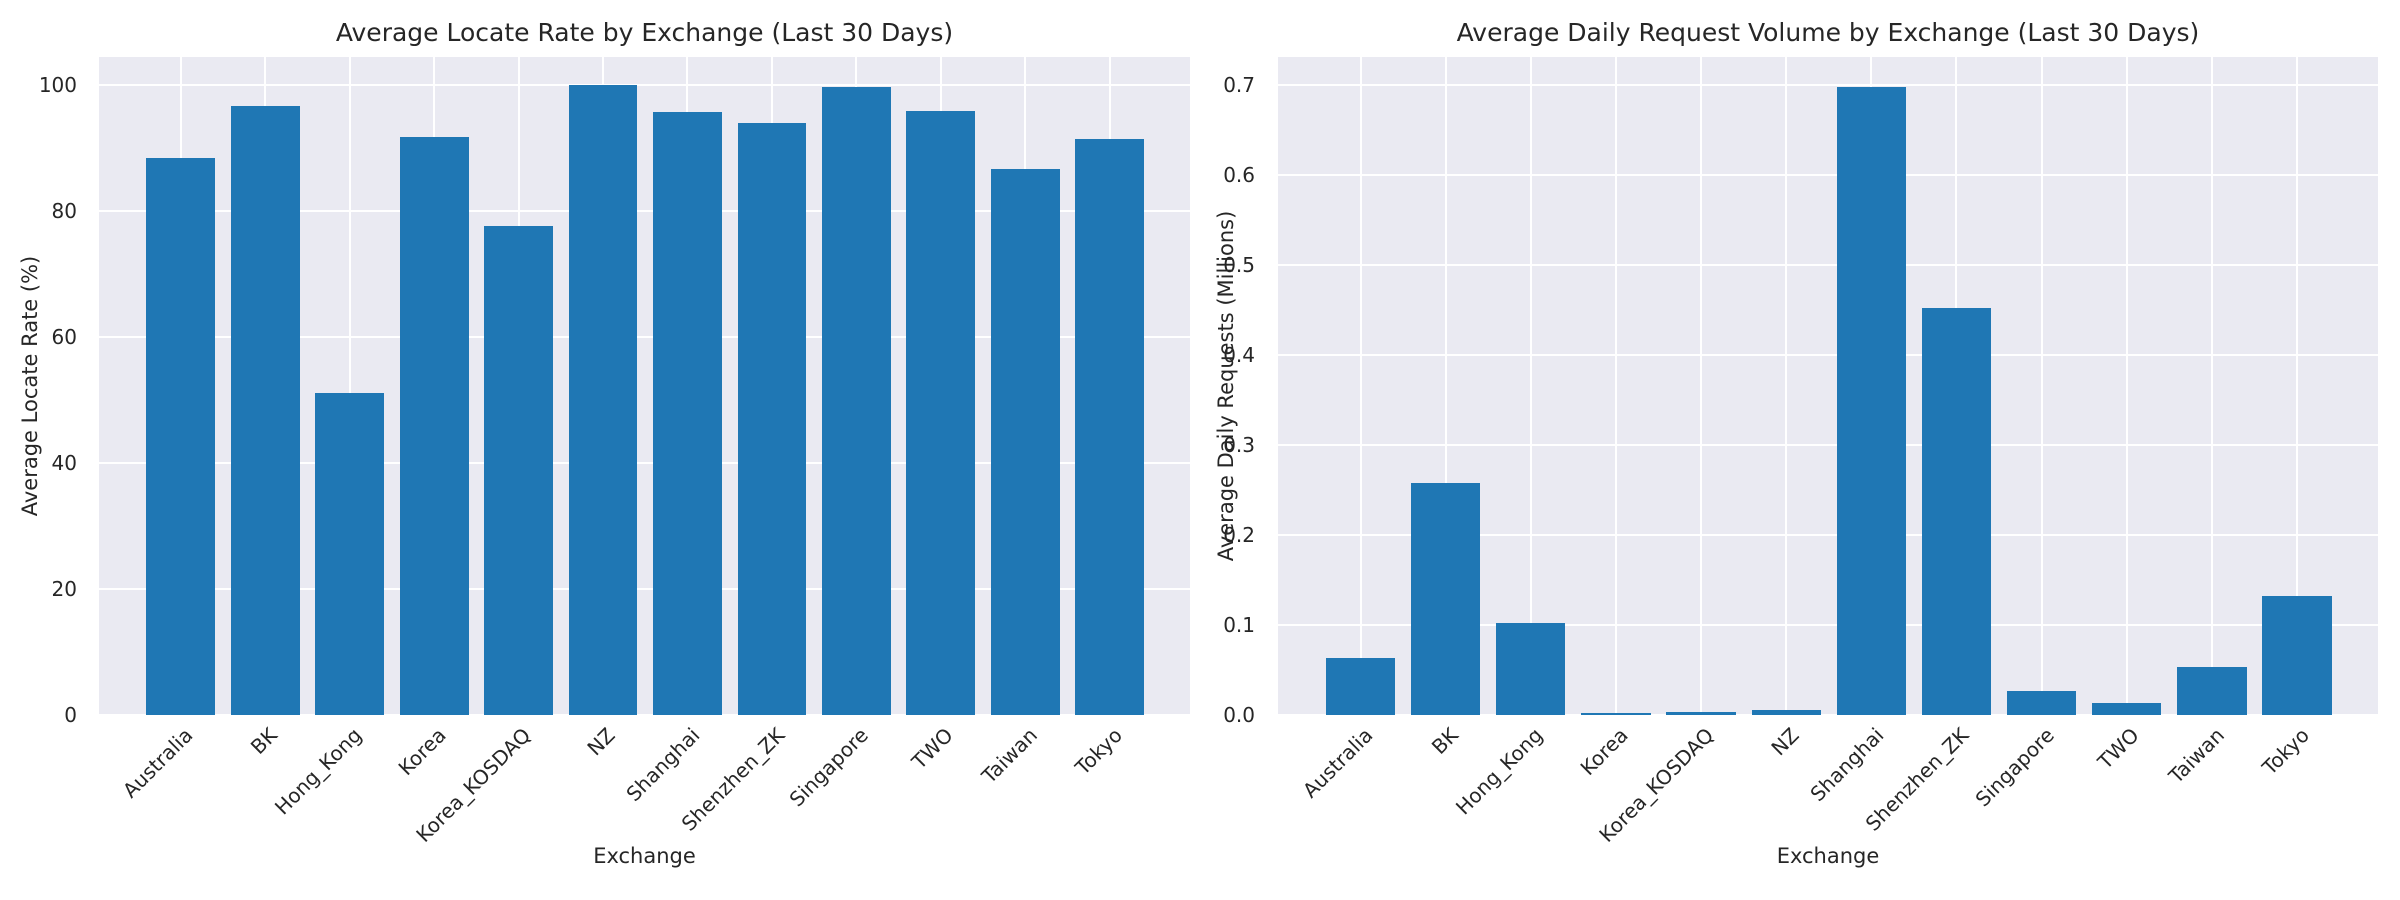 This screenshot has width=2400, height=900. Describe the element at coordinates (1239, 715) in the screenshot. I see `y-tick-label: 0.0` at that location.